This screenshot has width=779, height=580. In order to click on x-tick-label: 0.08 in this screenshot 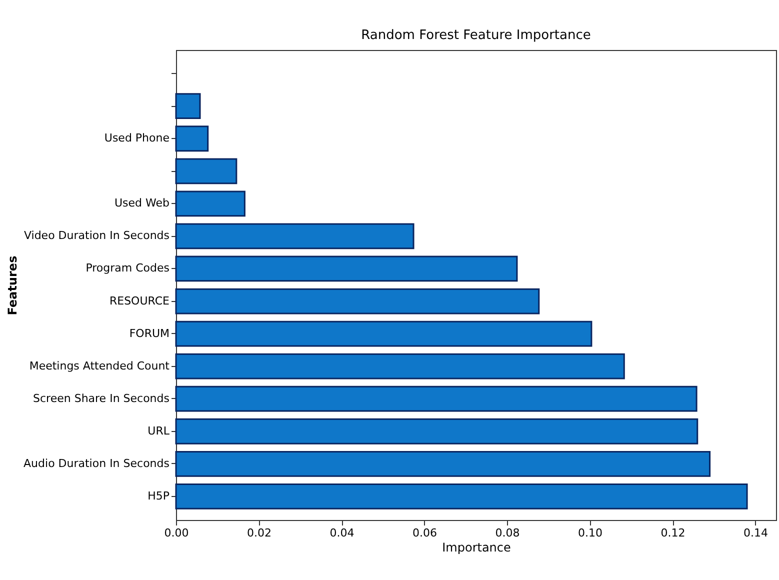, I will do `click(507, 533)`.